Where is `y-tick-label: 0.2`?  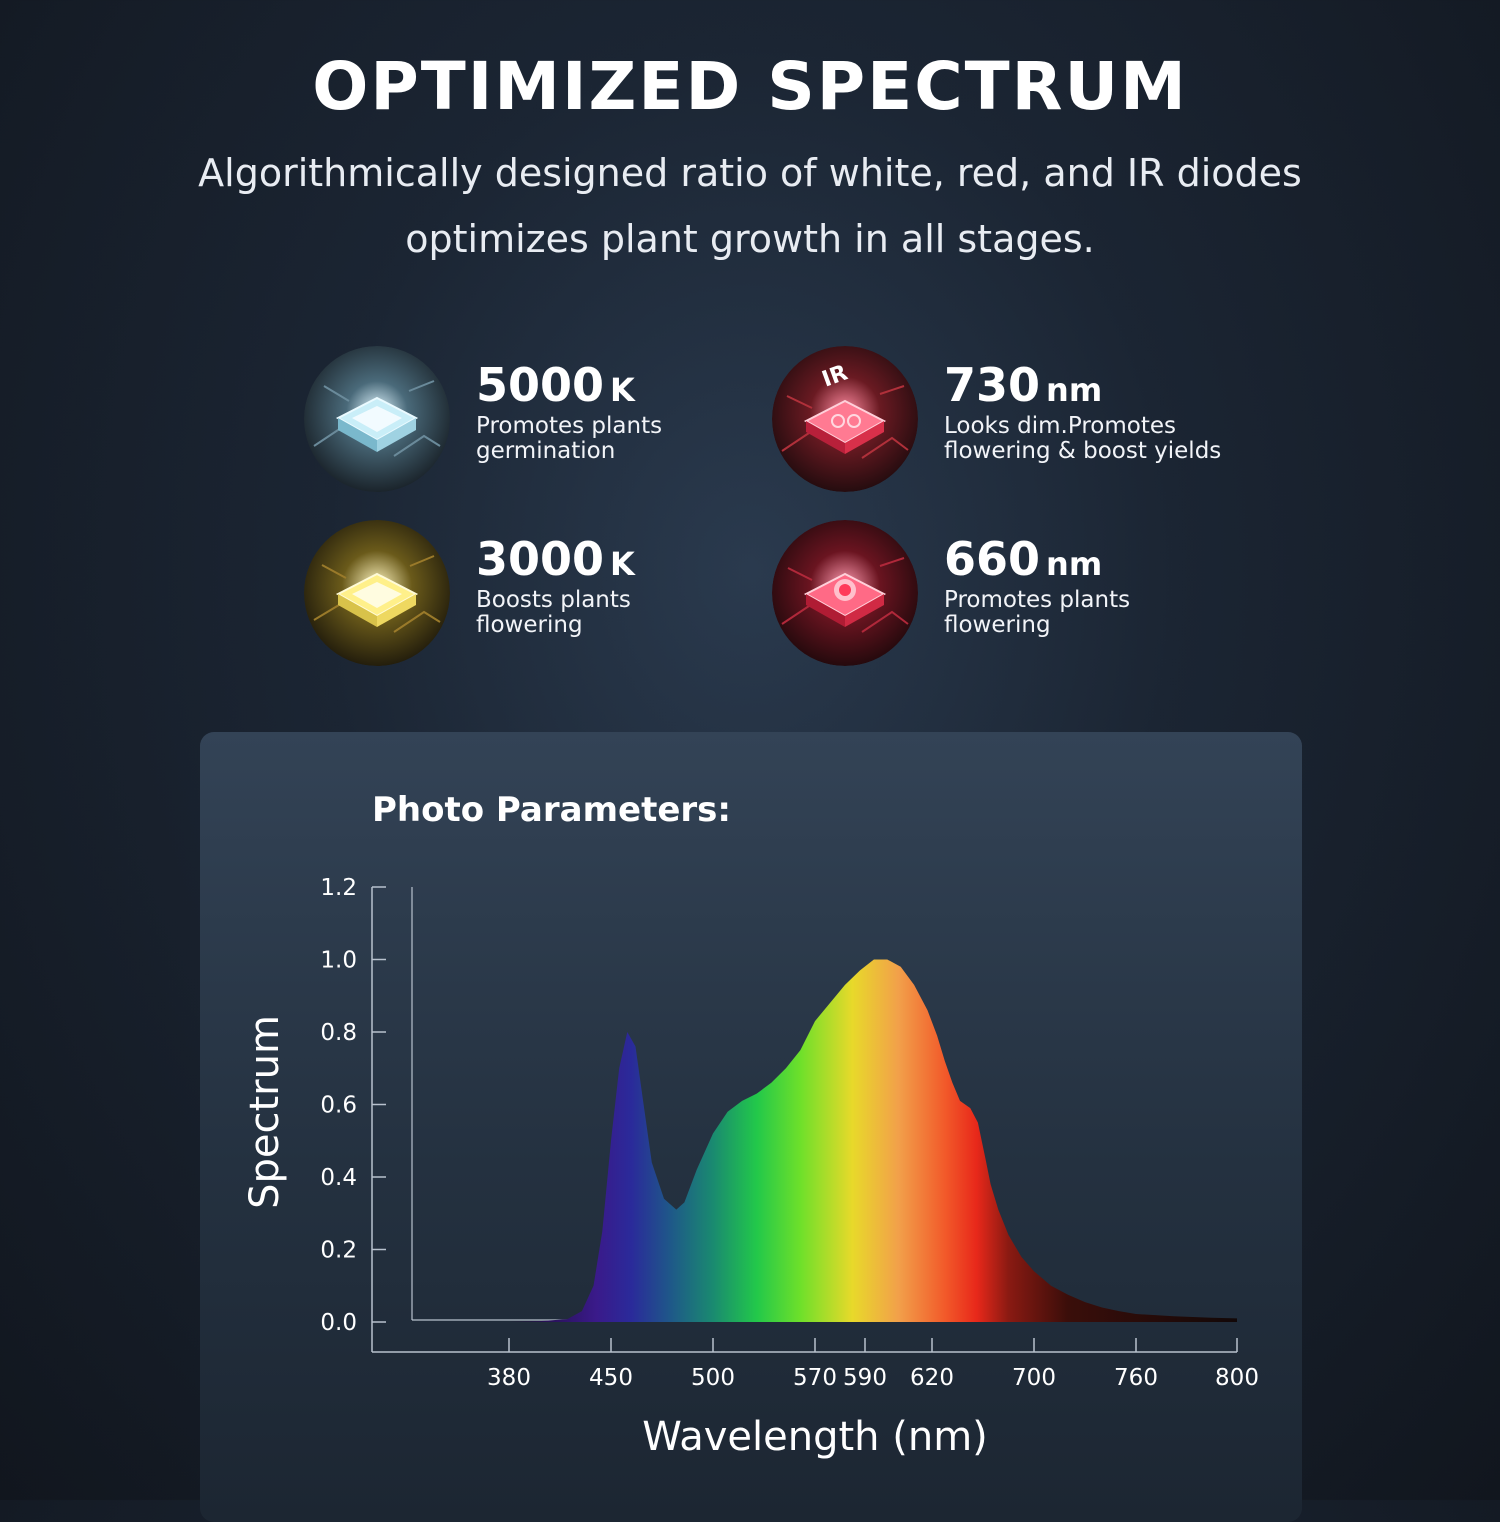 y-tick-label: 0.2 is located at coordinates (338, 1251).